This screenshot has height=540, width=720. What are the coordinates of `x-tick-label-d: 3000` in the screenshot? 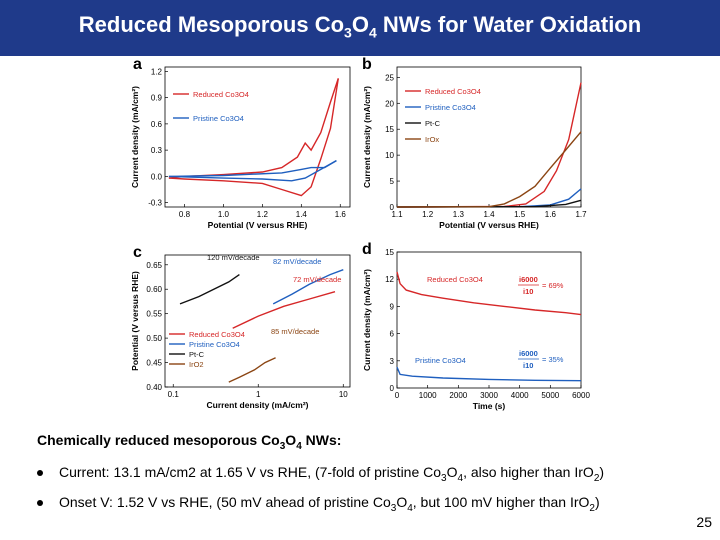 It's located at (489, 395).